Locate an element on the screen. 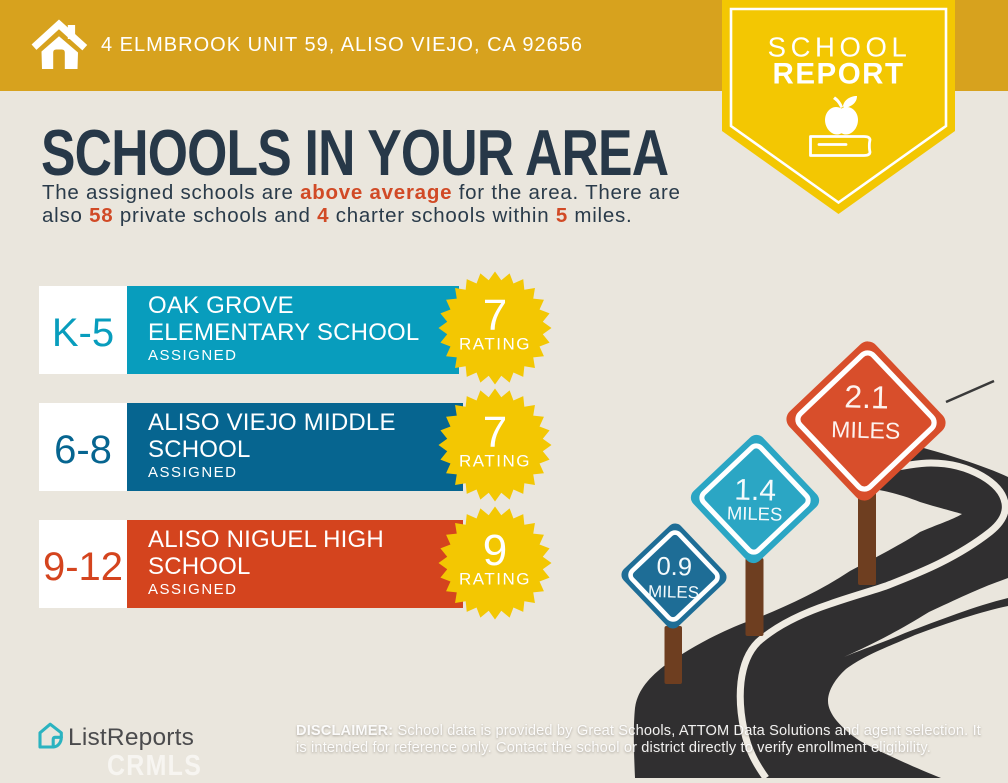  svg-text: REPORT is located at coordinates (839, 74).